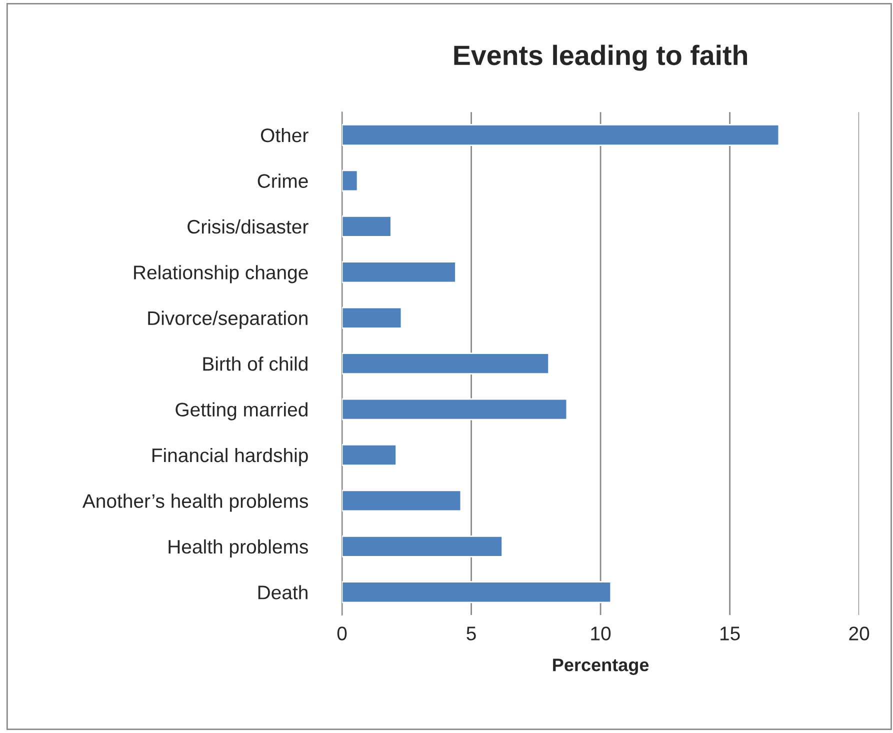 Image resolution: width=893 pixels, height=733 pixels. I want to click on x-tick-label: 10, so click(601, 633).